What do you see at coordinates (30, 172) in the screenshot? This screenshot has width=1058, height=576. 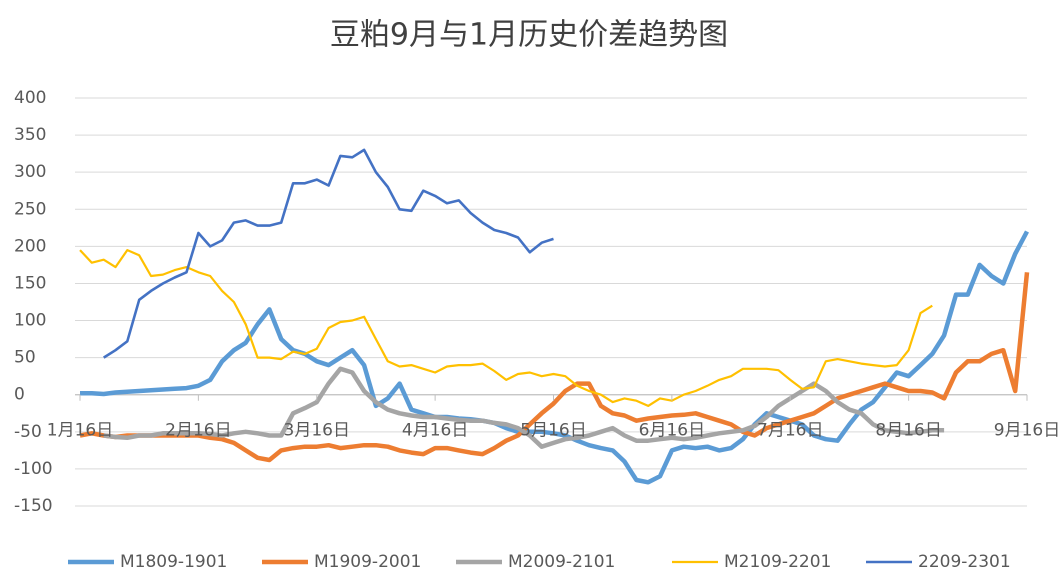 I see `y-tick-label: 300` at bounding box center [30, 172].